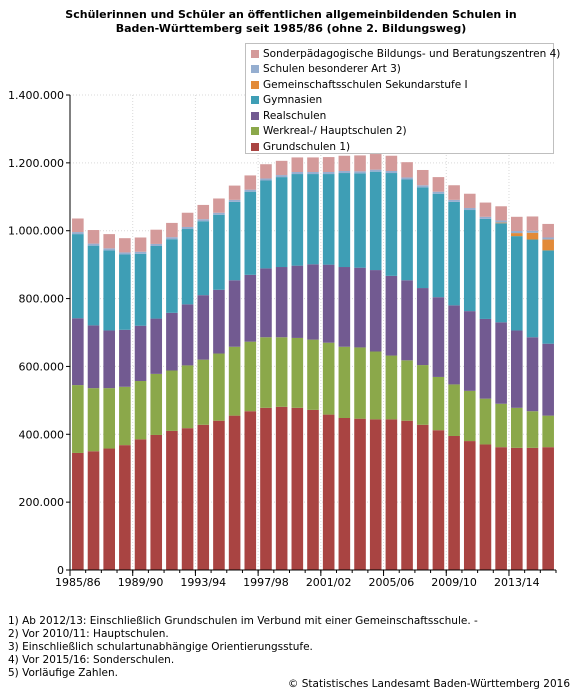 The height and width of the screenshot is (690, 582). Describe the element at coordinates (42, 502) in the screenshot. I see `y-tick-label: 200.000` at that location.